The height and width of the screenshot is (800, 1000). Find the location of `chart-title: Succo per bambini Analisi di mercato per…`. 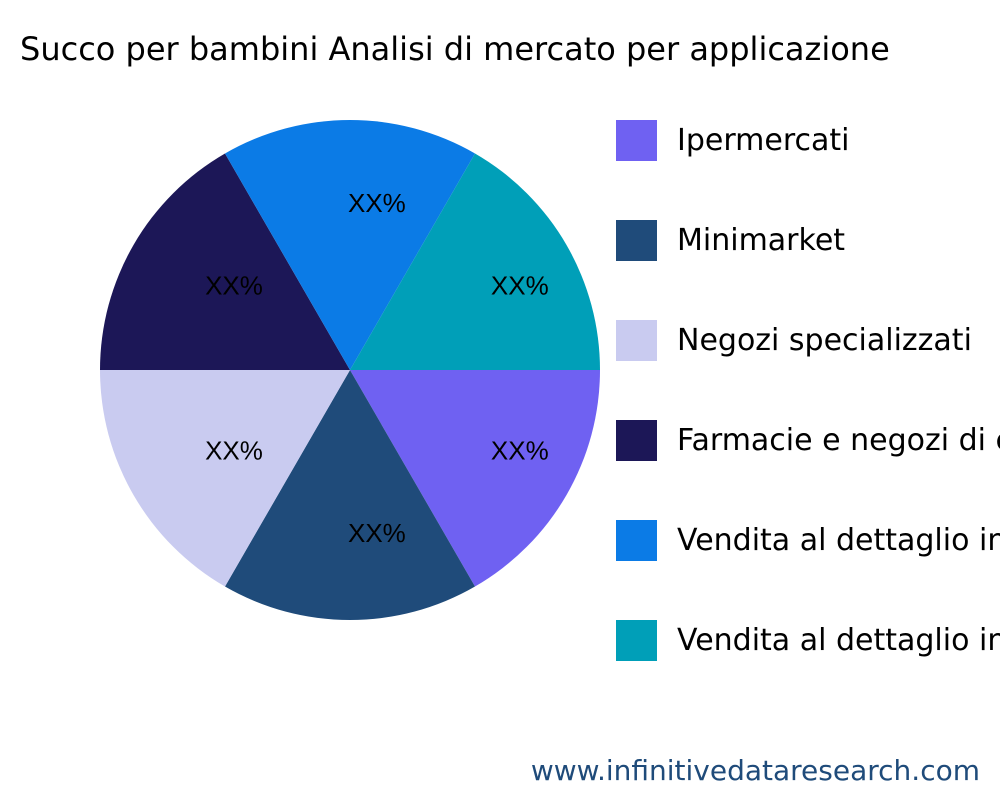

chart-title: Succo per bambini Analisi di mercato per… is located at coordinates (455, 49).